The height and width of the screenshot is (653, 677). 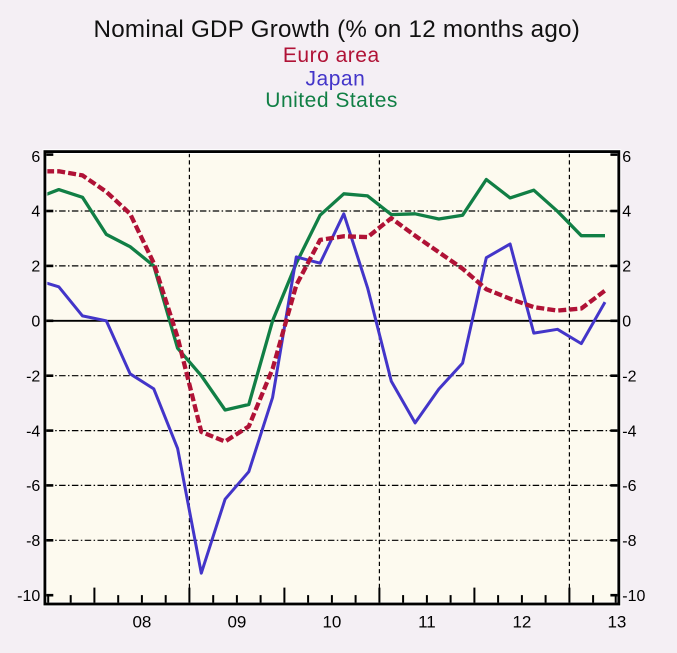 I want to click on svg-text: Euro area, so click(x=331, y=55).